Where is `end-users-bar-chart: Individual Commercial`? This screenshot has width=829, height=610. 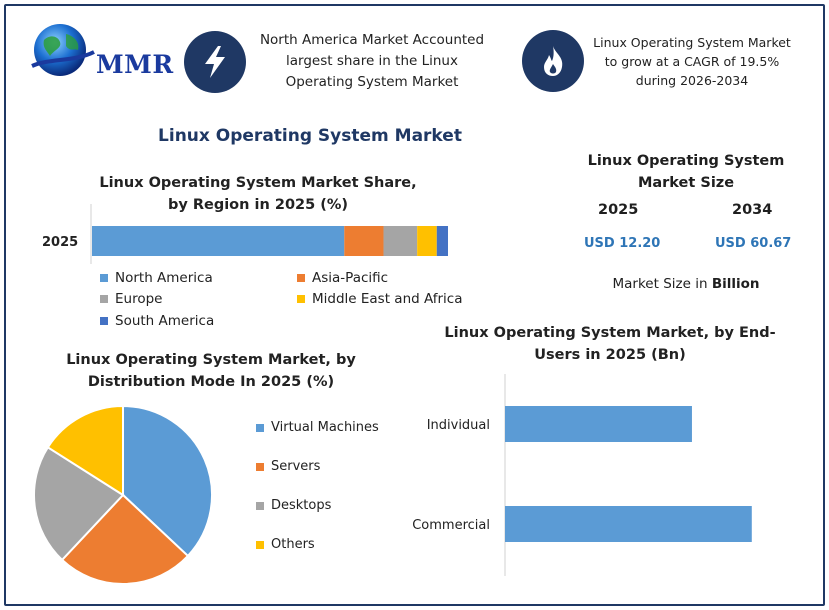
end-users-bar-chart: Individual Commercial is located at coordinates (582, 475).